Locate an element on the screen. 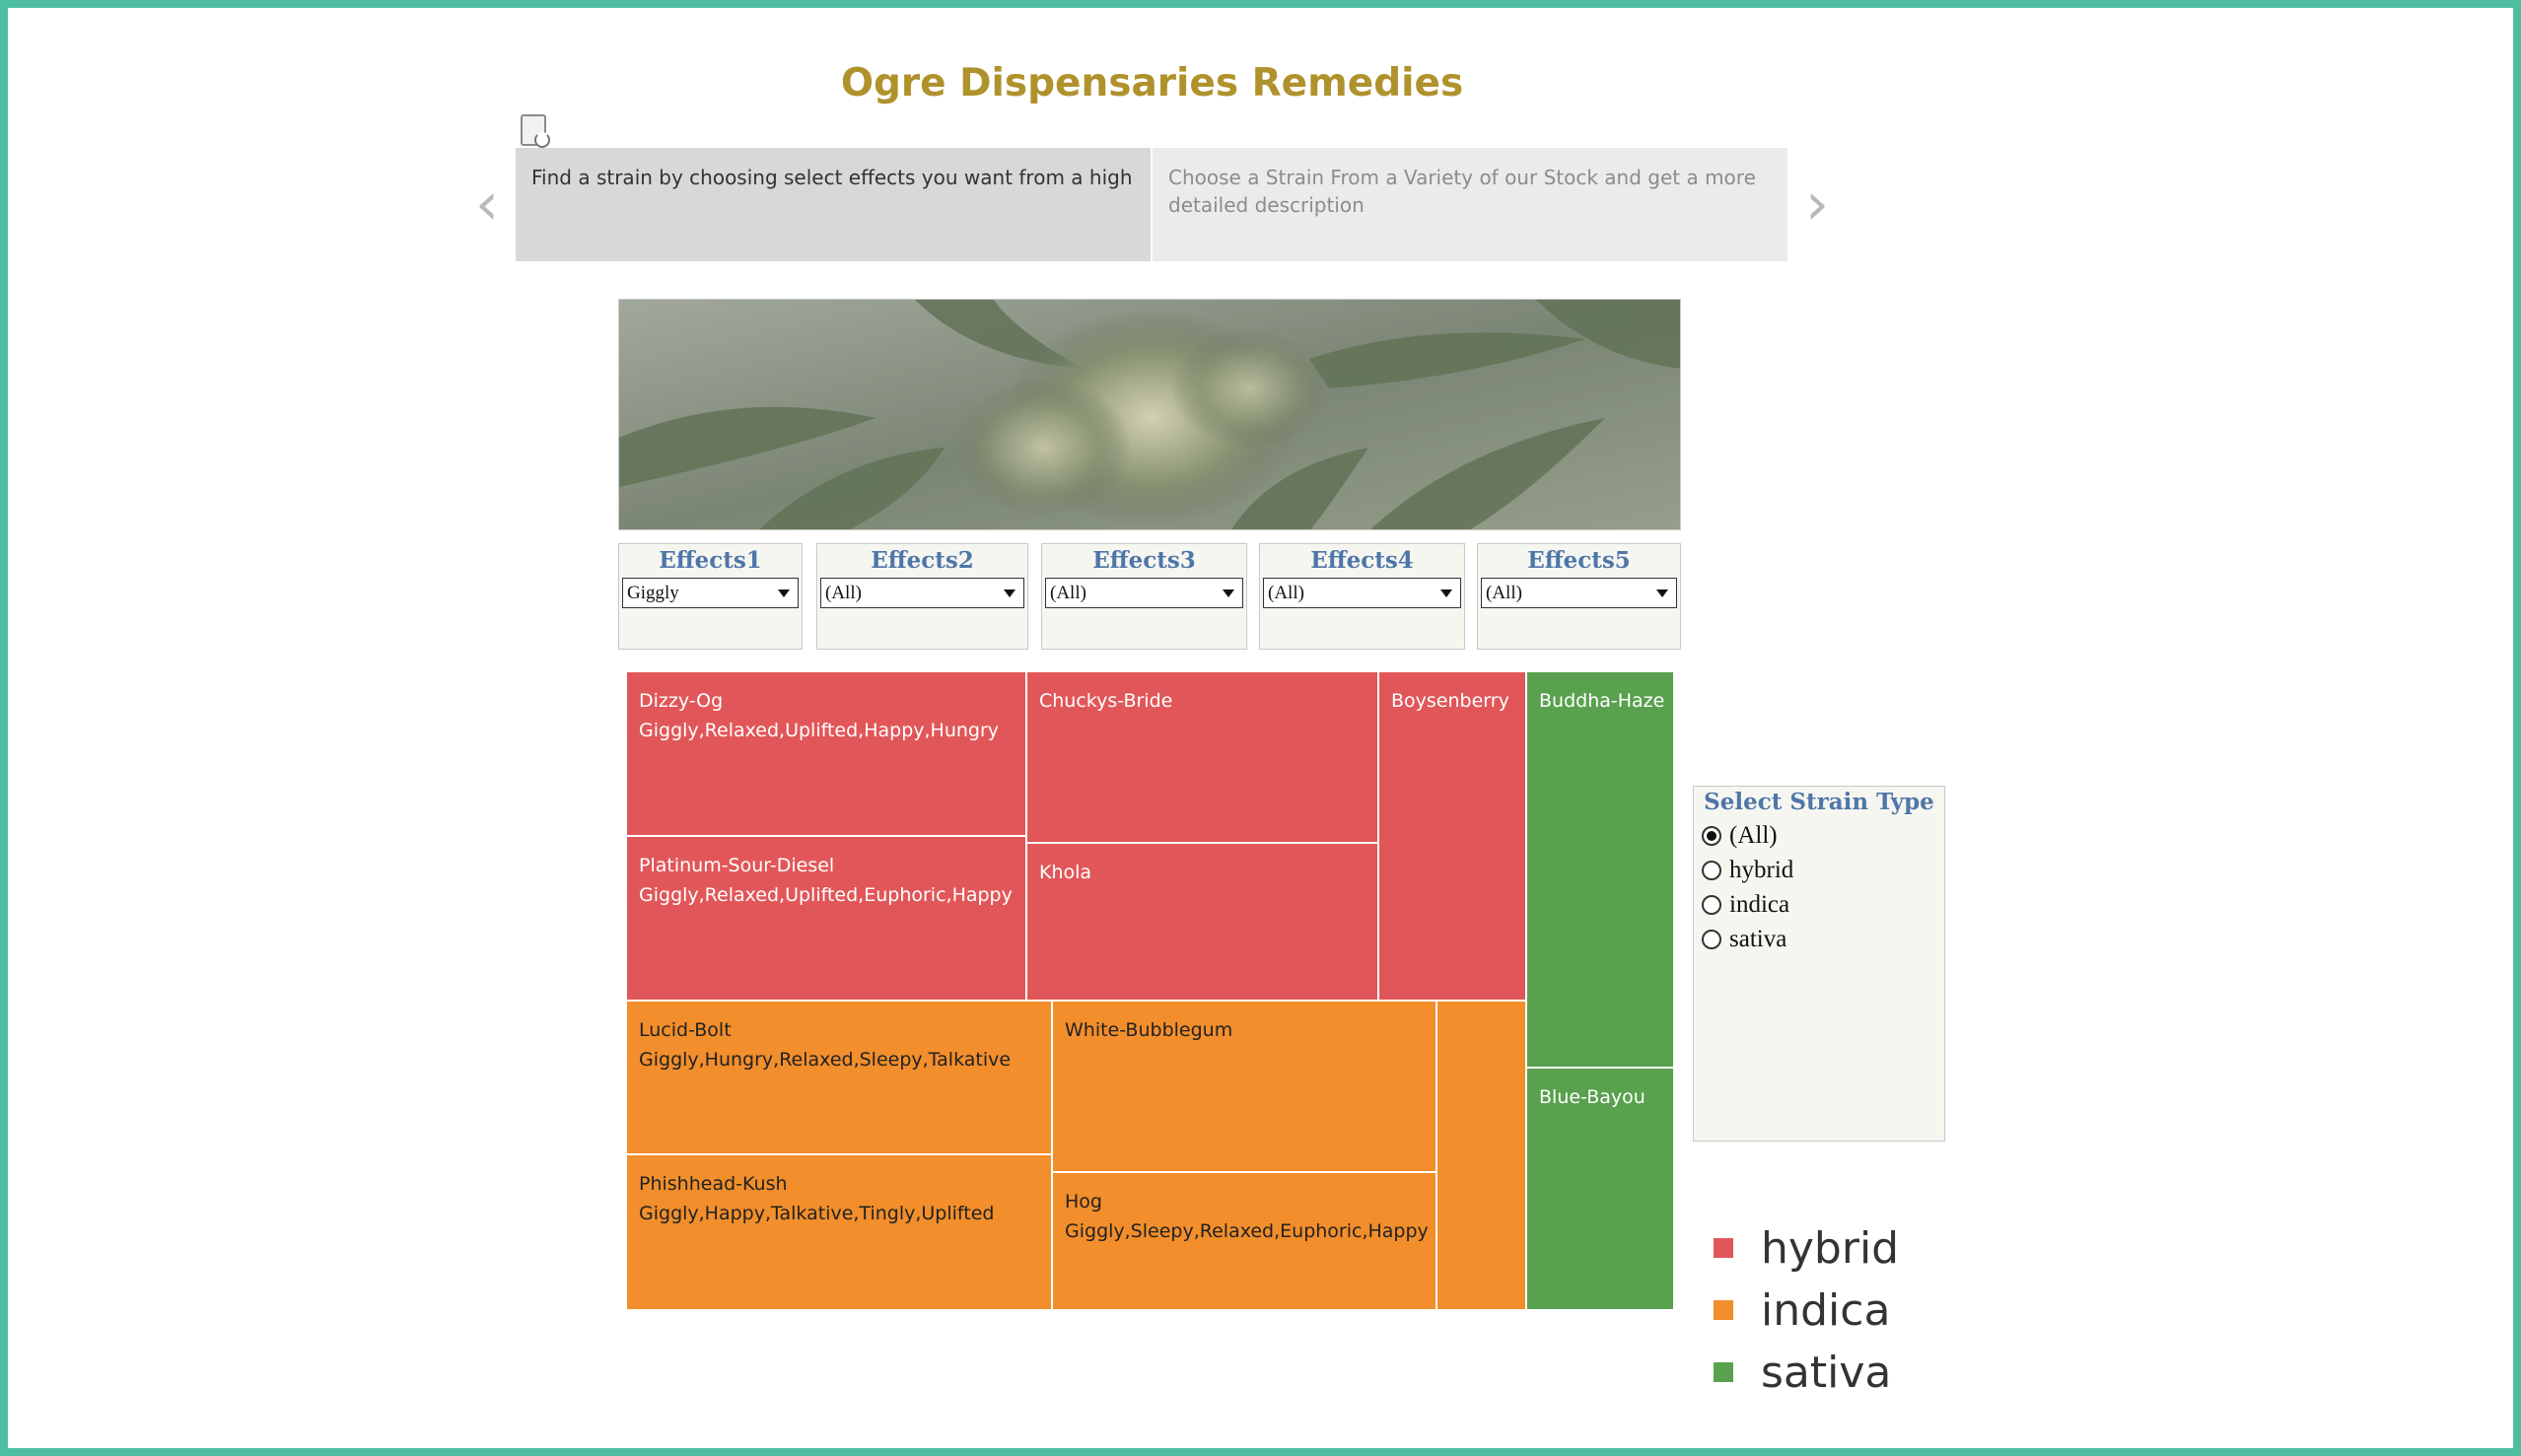  treemap-cell-boysenberry: Boysenberry is located at coordinates (1453, 837).